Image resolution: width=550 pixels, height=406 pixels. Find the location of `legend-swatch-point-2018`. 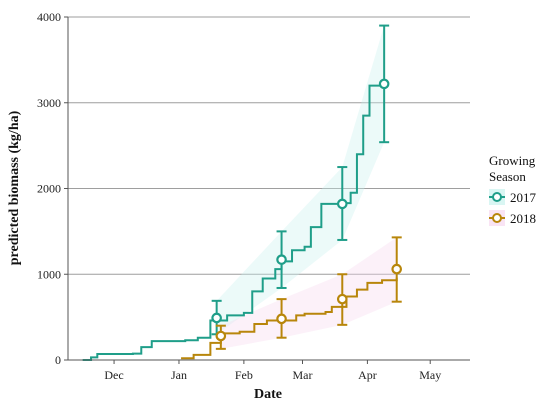

legend-swatch-point-2018 is located at coordinates (497, 218).